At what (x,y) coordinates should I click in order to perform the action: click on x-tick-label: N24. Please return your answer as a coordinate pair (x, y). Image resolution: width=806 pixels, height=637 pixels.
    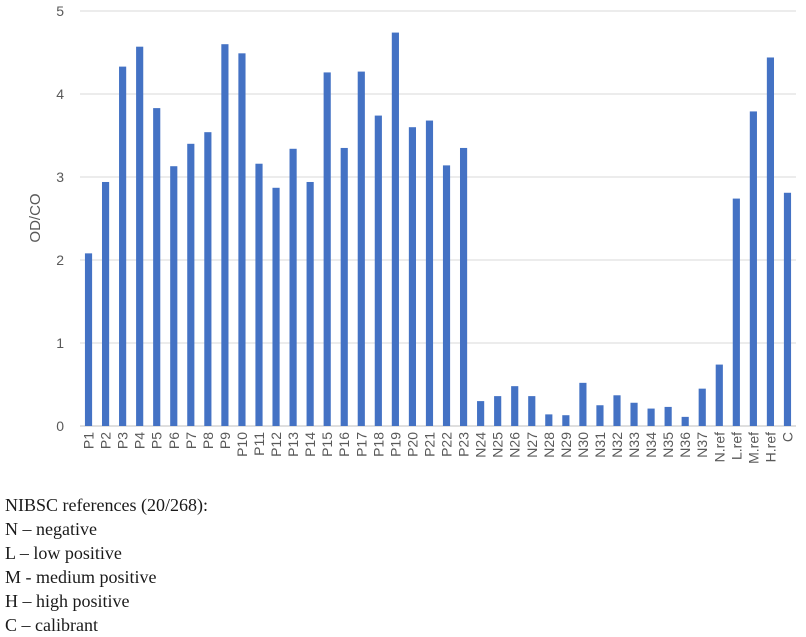
    Looking at the image, I should click on (481, 445).